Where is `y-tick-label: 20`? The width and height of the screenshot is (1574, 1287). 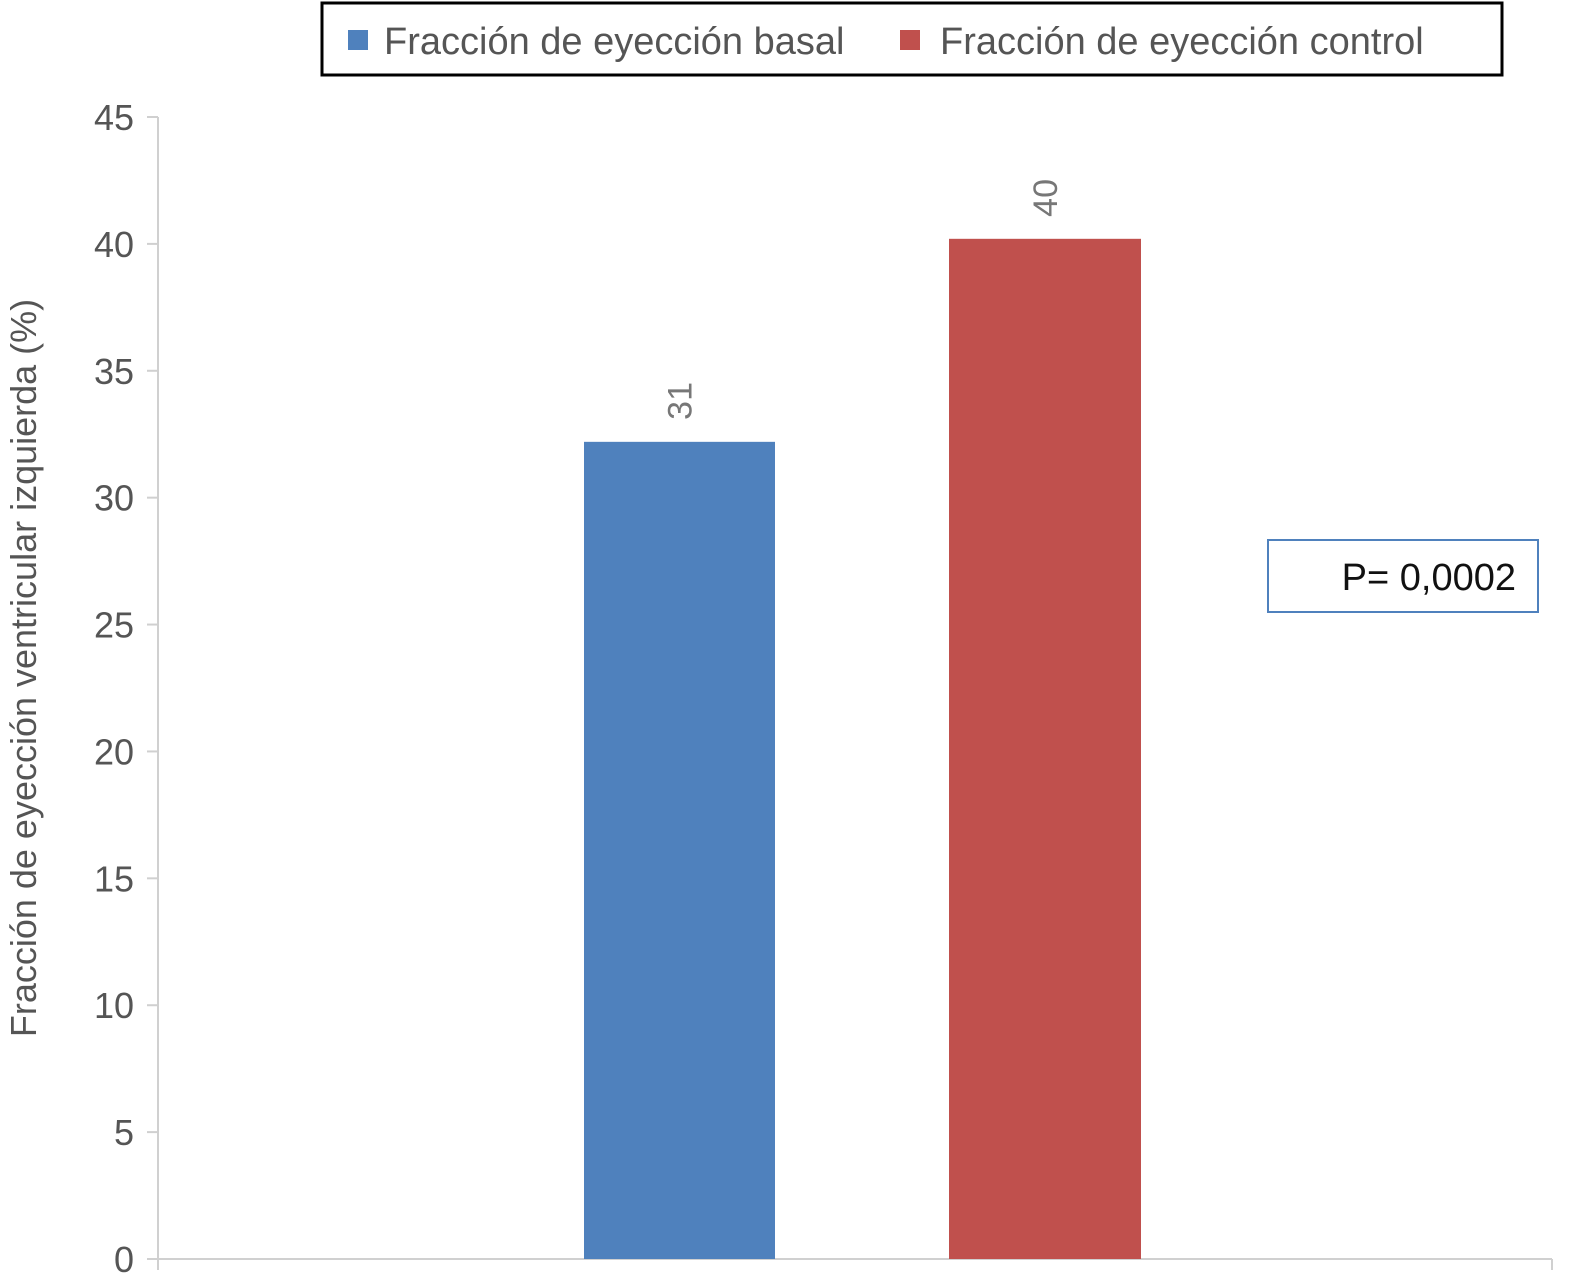 y-tick-label: 20 is located at coordinates (114, 751).